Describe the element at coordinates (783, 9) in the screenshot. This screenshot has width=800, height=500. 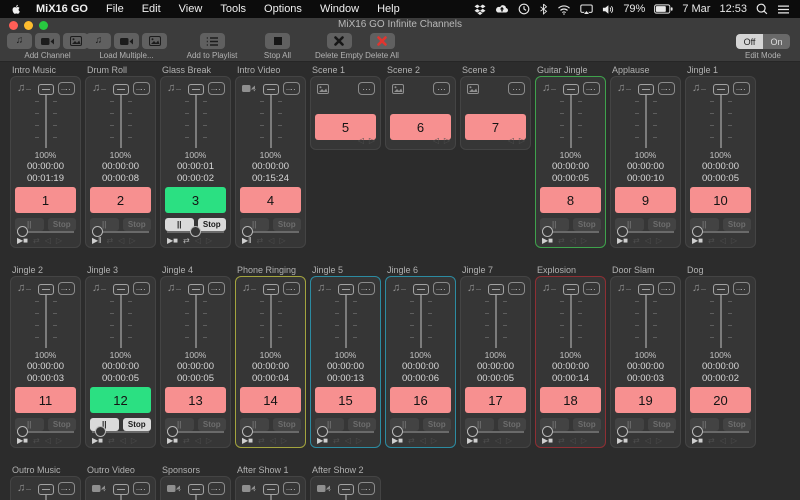
I see `notification-center-icon` at that location.